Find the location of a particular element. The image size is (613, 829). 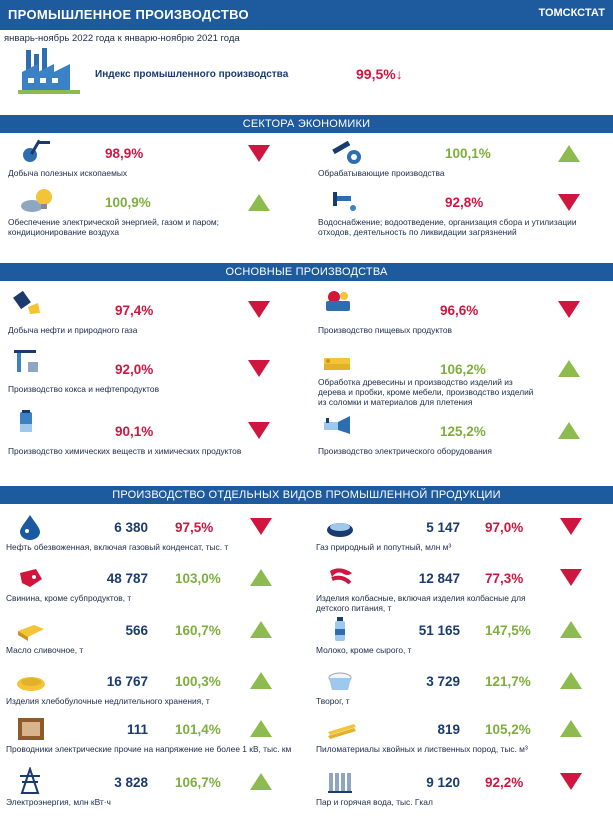

header-bar: ПРОМЫШЛЕННОЕ ПРОИЗВОДСТВО ТОМСКСТАТ is located at coordinates (306, 15).